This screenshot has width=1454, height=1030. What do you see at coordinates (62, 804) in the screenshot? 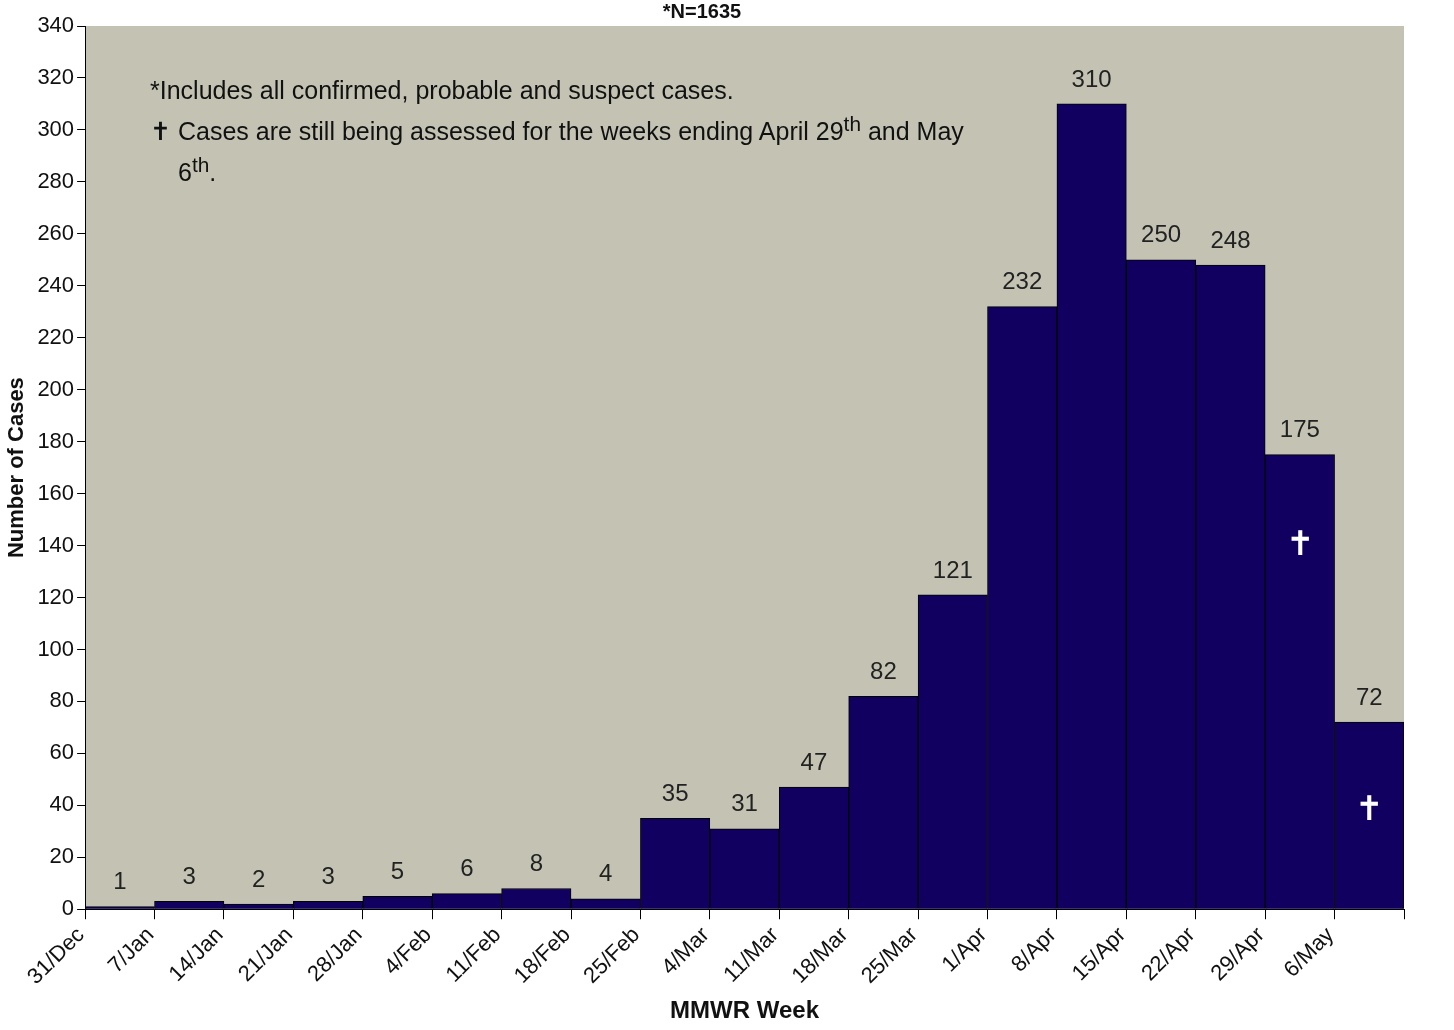
I see `y-tick-label: 40` at bounding box center [62, 804].